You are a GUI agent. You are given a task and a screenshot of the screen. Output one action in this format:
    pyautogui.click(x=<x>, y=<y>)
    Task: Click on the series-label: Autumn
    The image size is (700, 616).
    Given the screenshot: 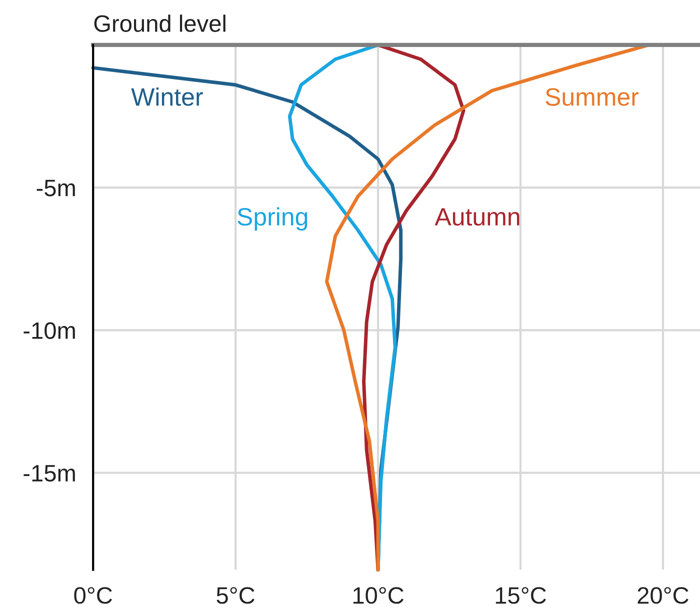 What is the action you would take?
    pyautogui.click(x=477, y=217)
    